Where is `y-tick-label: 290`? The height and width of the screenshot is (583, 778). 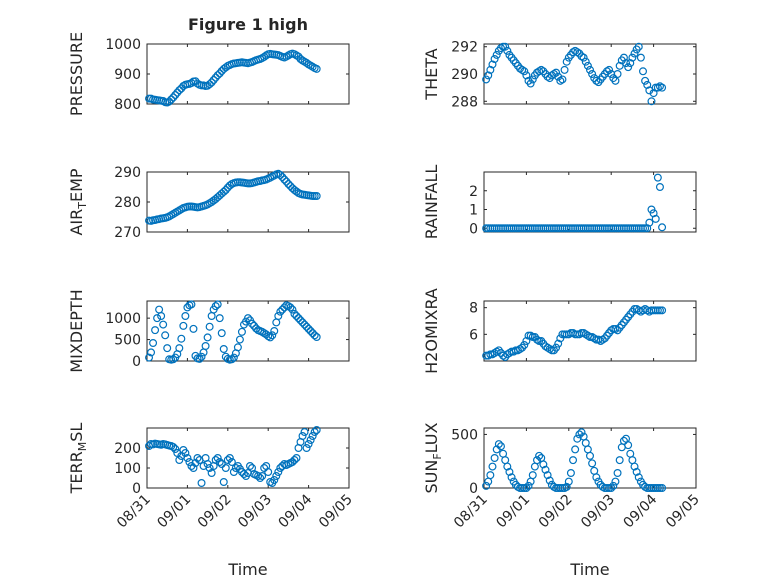
y-tick-label: 290 is located at coordinates (464, 75).